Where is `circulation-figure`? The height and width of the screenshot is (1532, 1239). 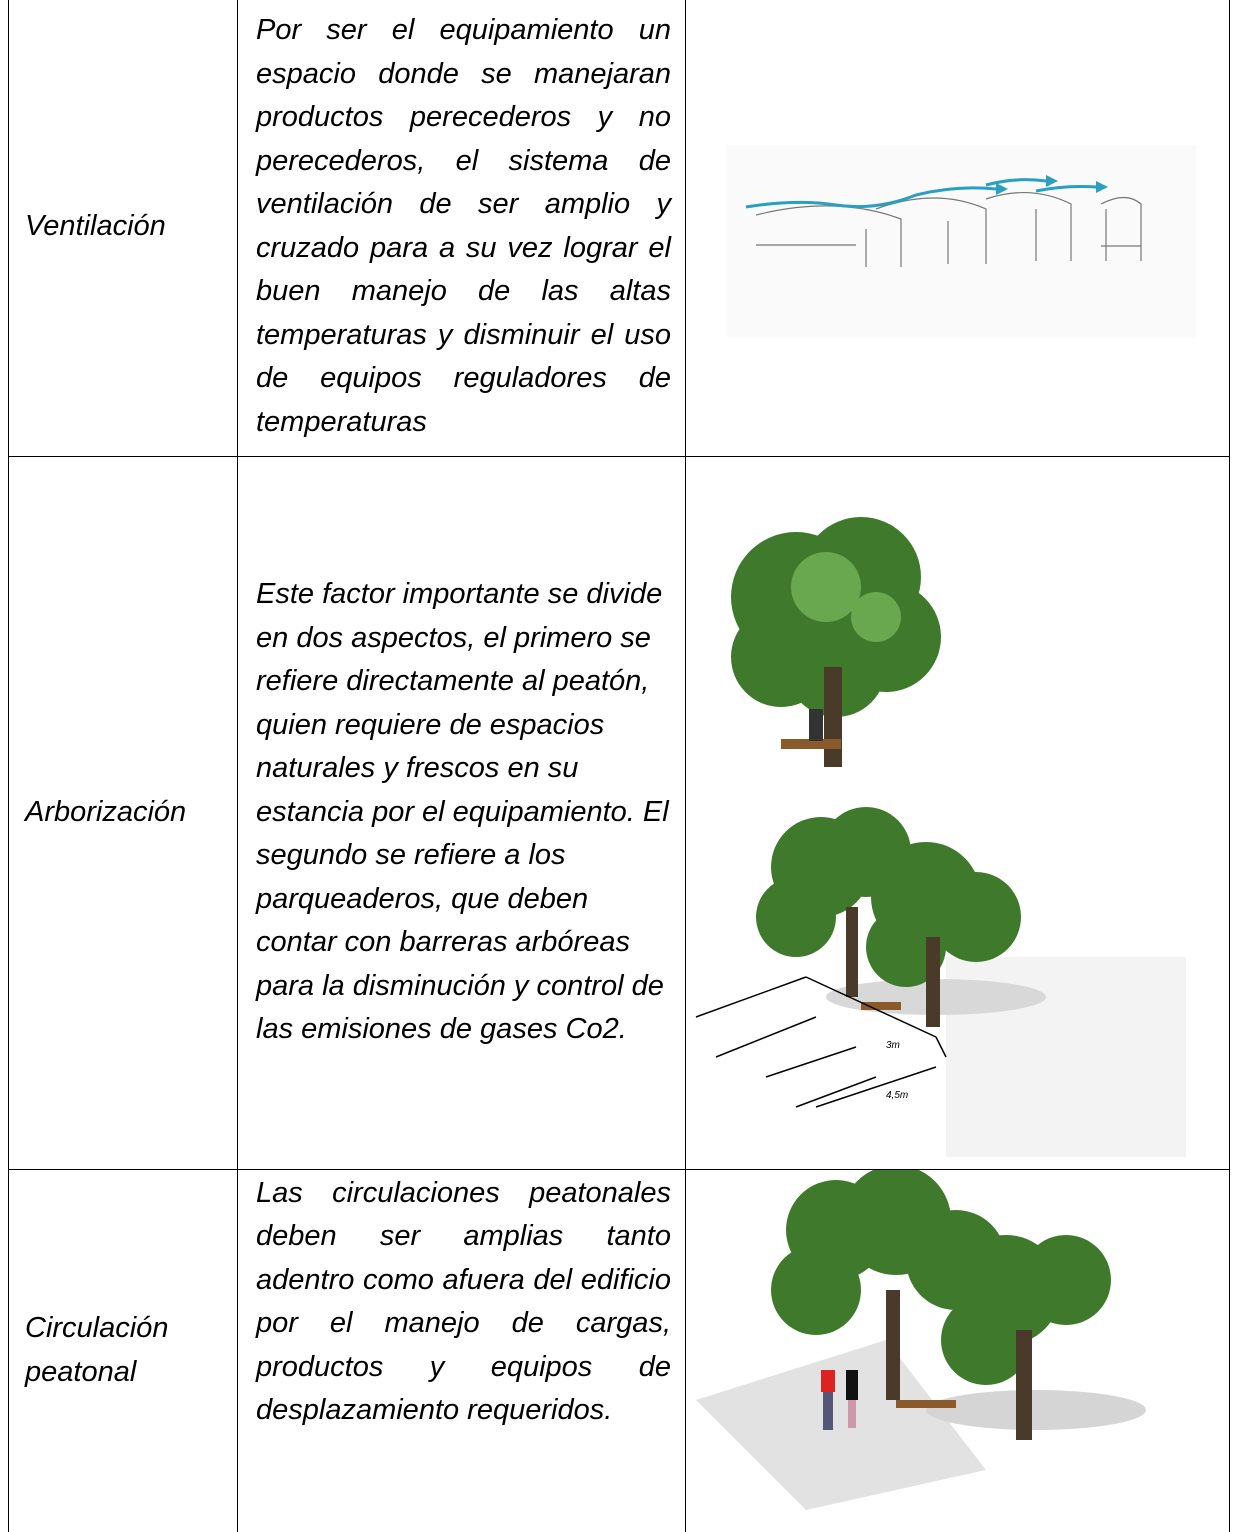 circulation-figure is located at coordinates (921, 1339).